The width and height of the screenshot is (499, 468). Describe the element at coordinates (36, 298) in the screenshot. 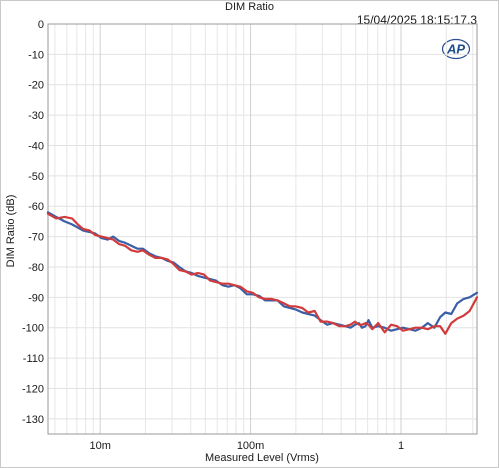

I see `y-tick-label: -90` at that location.